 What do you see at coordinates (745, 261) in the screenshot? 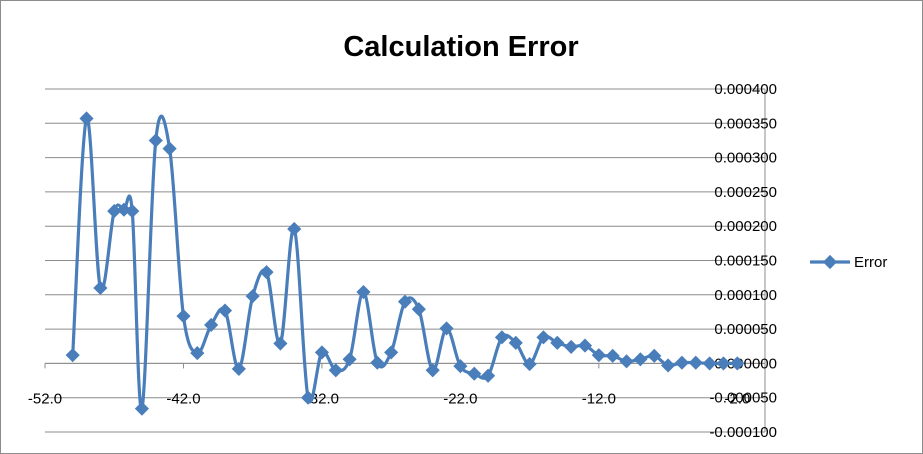
I see `y-tick-label: 0.000150` at bounding box center [745, 261].